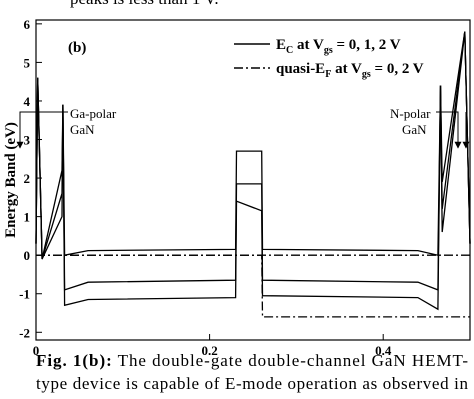 The image size is (474, 399). What do you see at coordinates (328, 74) in the screenshot?
I see `legend-subscript: F` at bounding box center [328, 74].